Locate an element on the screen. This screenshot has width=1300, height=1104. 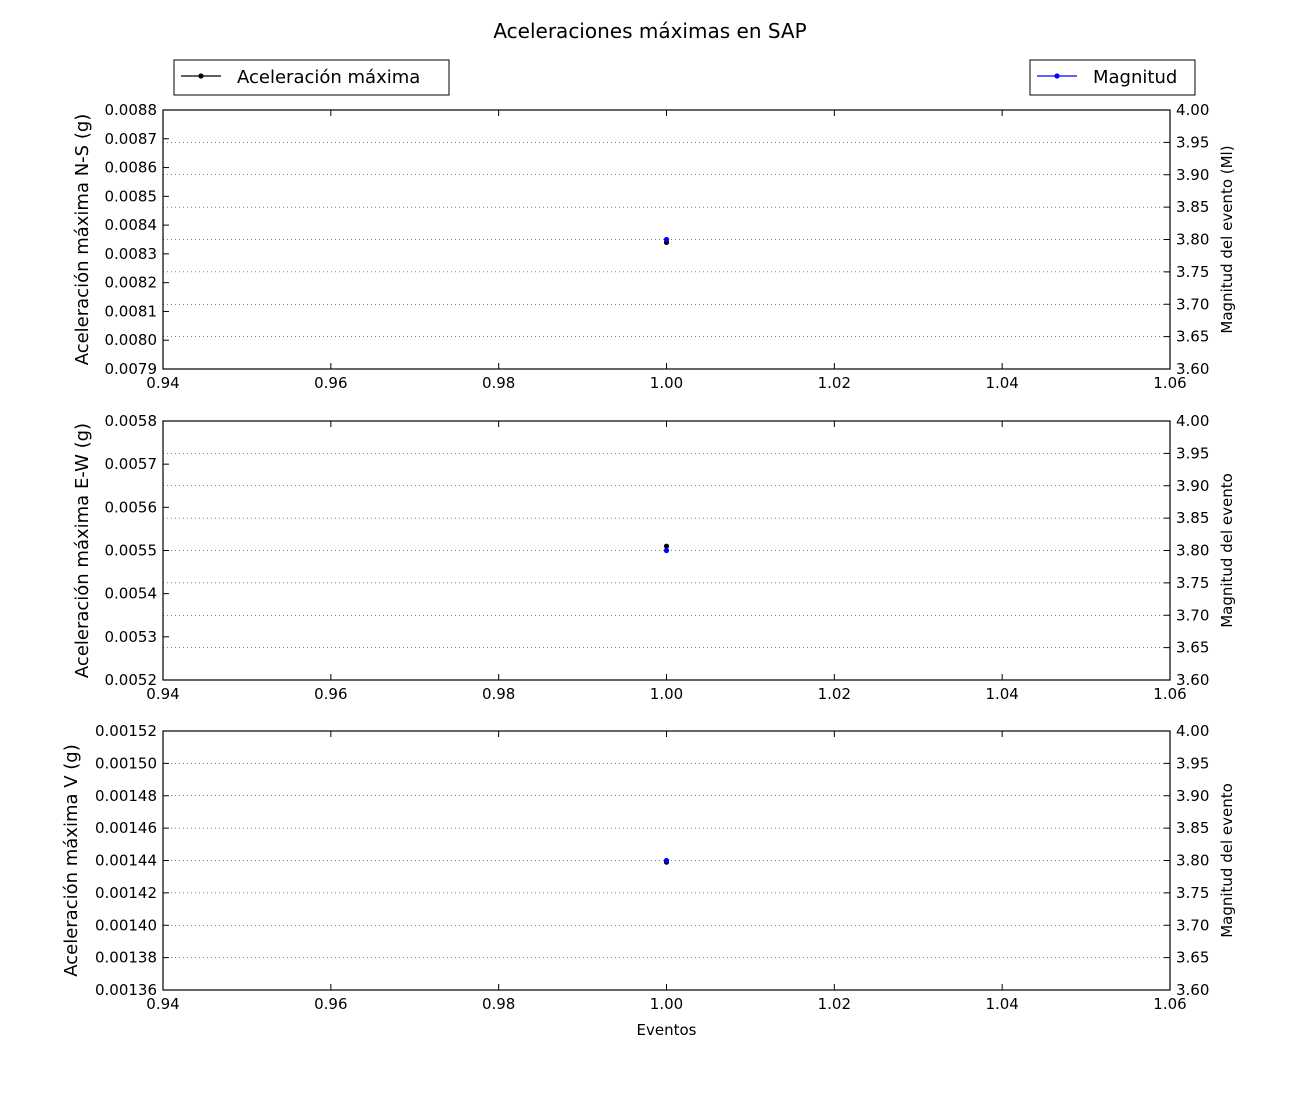
y-tick-label: 0.0083 is located at coordinates (131, 254).